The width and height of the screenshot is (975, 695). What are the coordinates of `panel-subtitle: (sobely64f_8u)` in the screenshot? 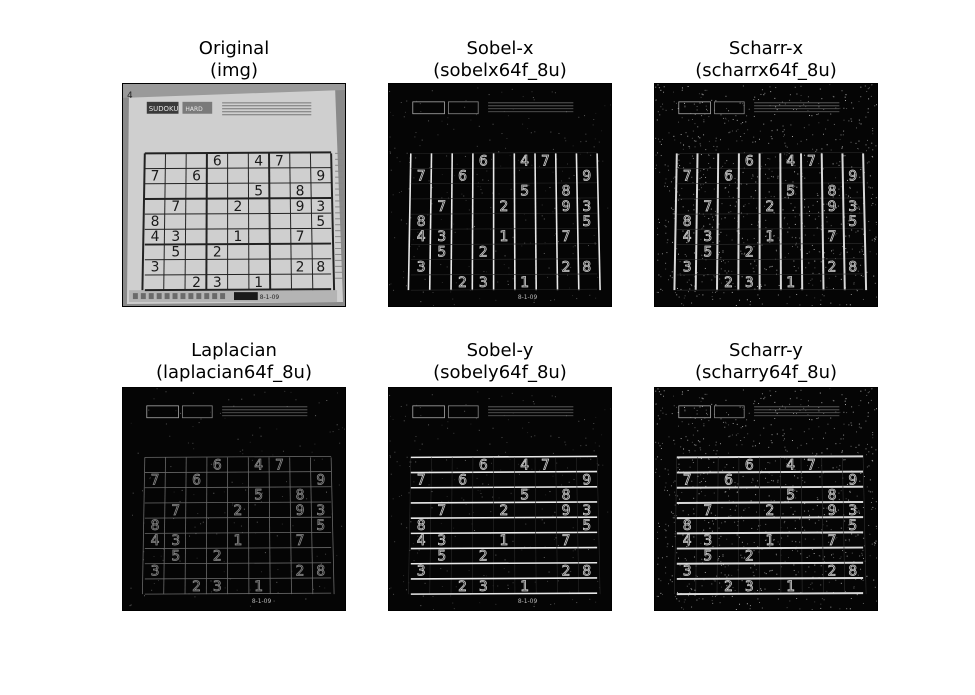 It's located at (500, 372).